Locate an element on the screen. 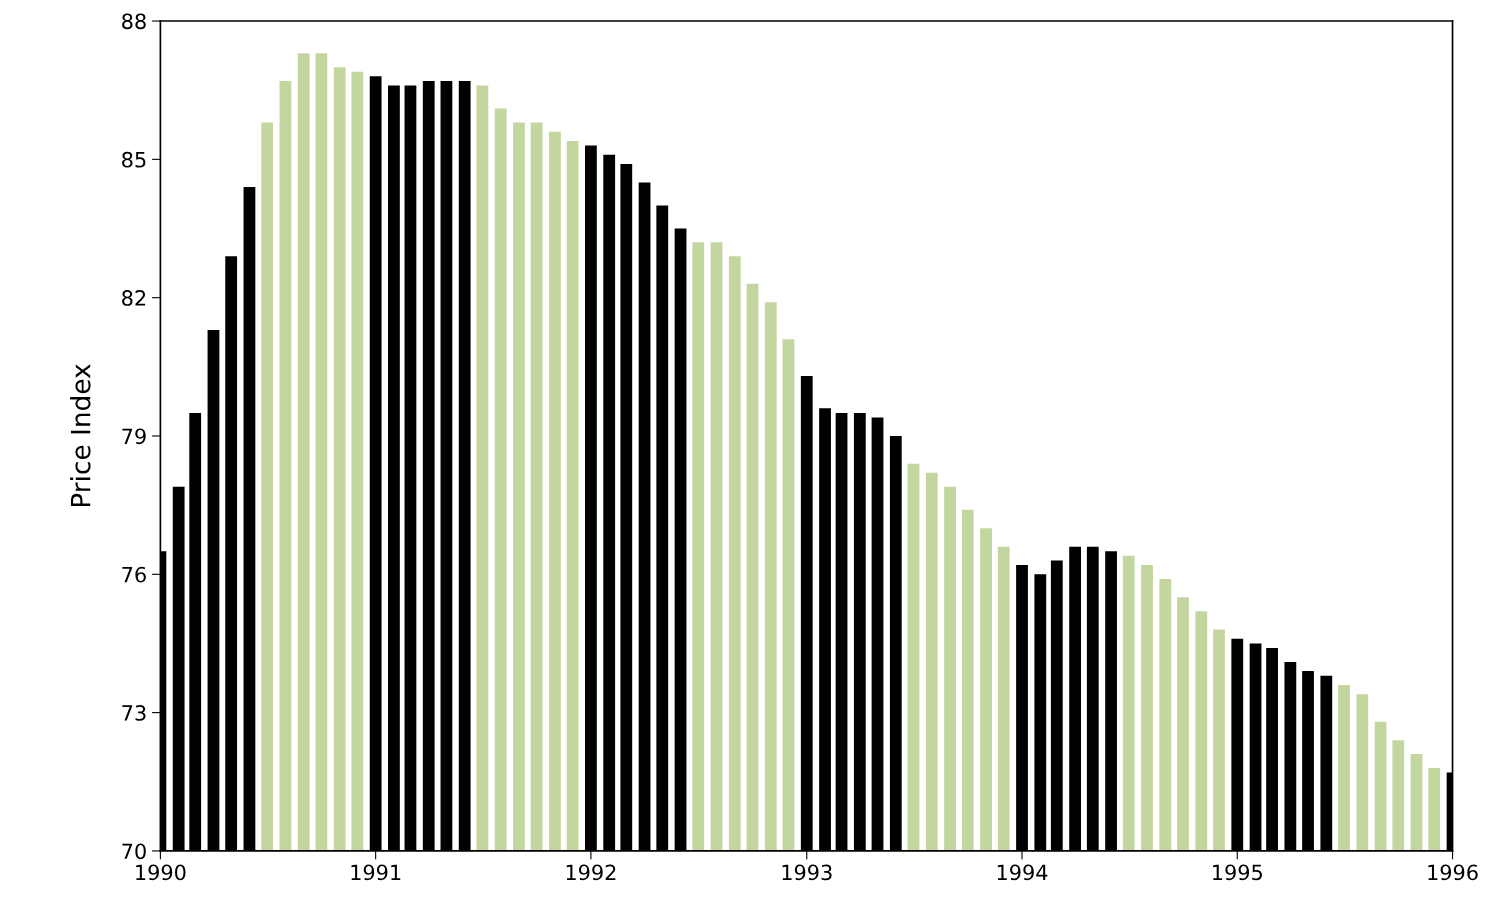 Image resolution: width=1499 pixels, height=914 pixels. y-tick-label: 82 is located at coordinates (134, 298).